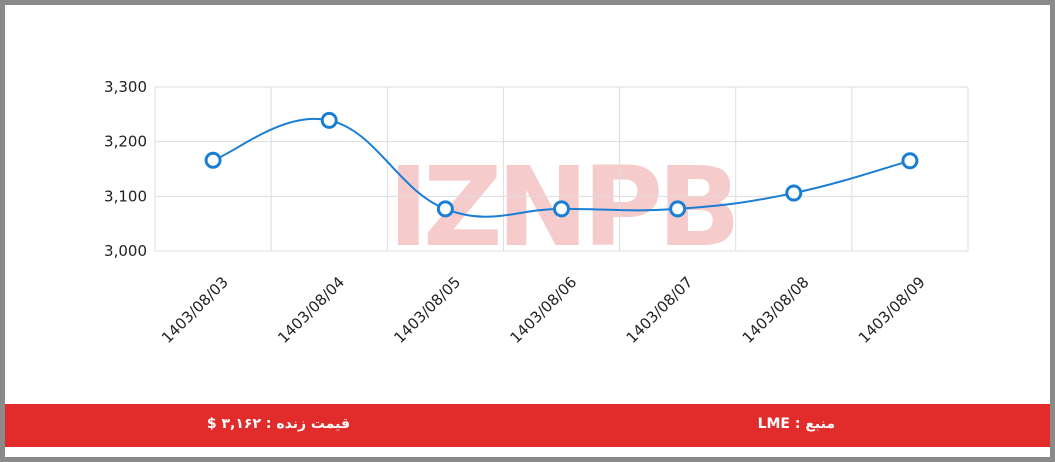  I want to click on live-price: قیمت زنده : ۳,۱۶۲ $, so click(278, 424).